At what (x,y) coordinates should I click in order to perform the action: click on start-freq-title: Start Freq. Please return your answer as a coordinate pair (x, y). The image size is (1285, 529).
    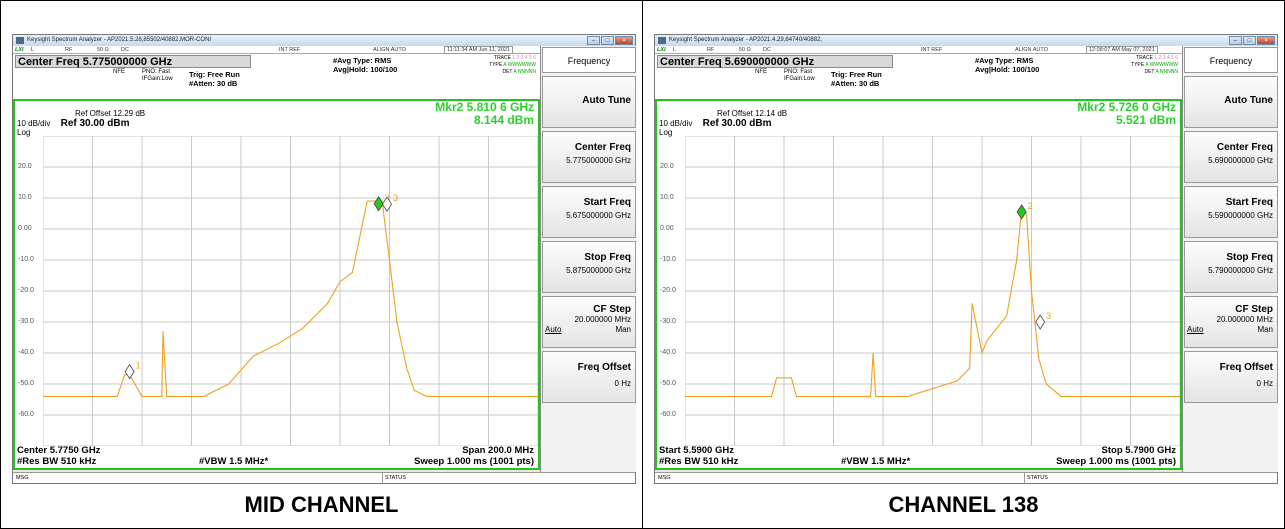
    Looking at the image, I should click on (1249, 202).